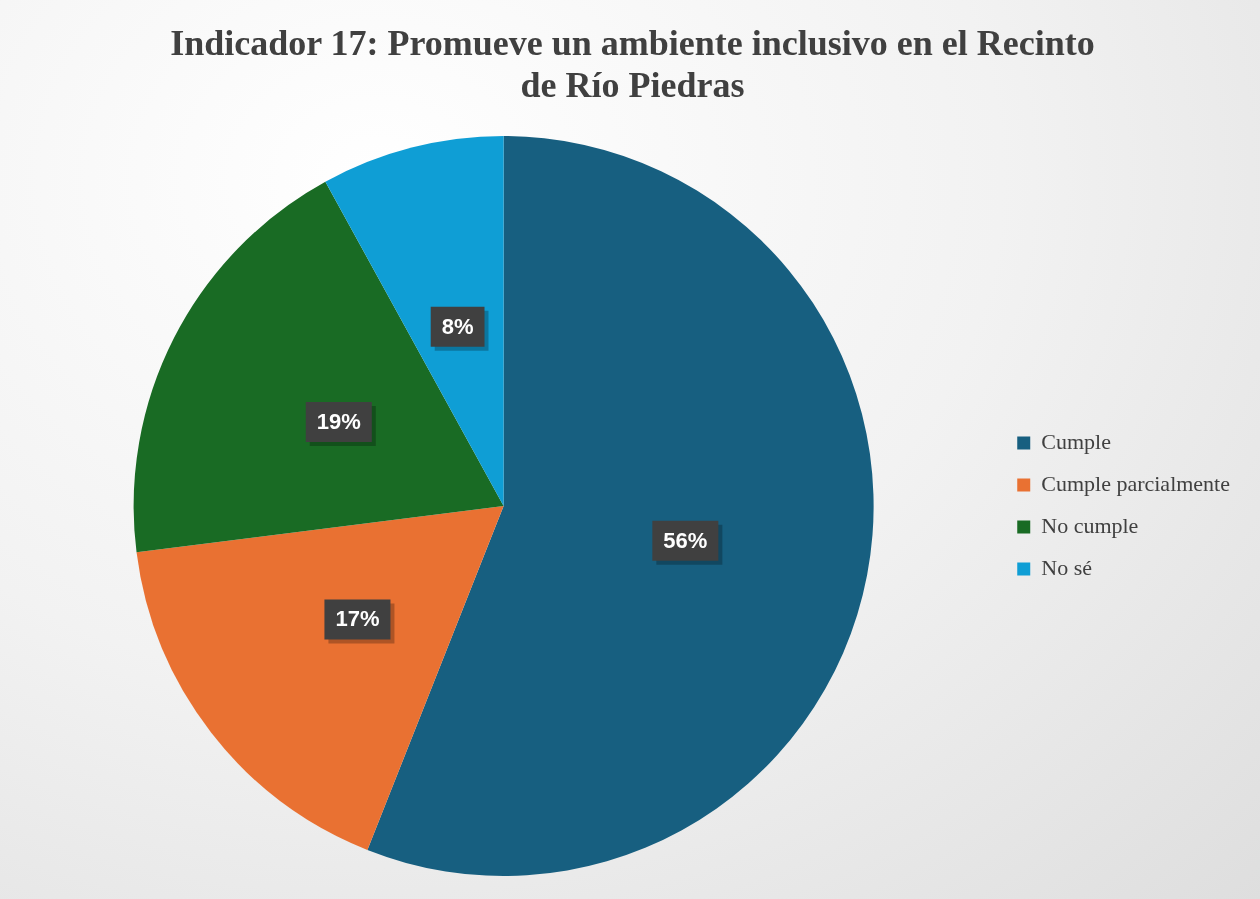  Describe the element at coordinates (338, 422) in the screenshot. I see `data-label: 19%` at that location.